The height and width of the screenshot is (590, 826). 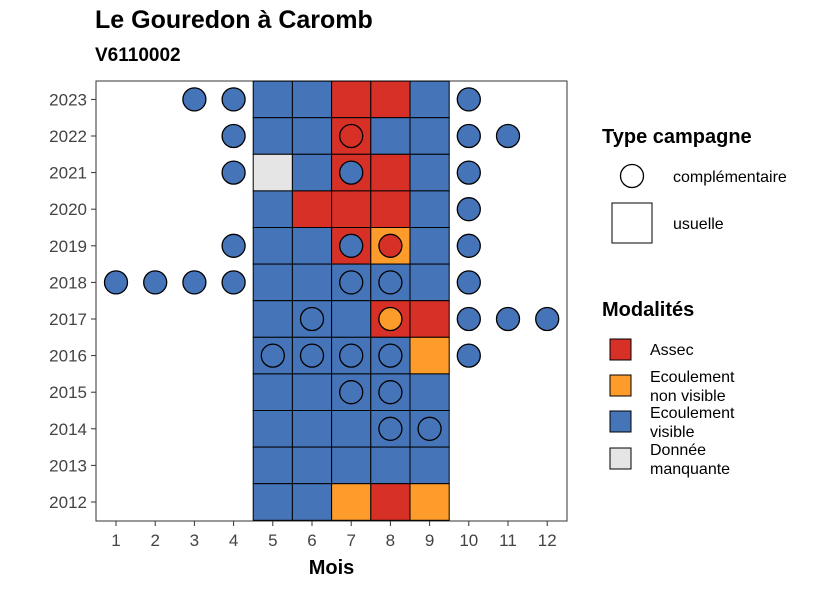 I want to click on x-tick-label: 10, so click(x=468, y=540).